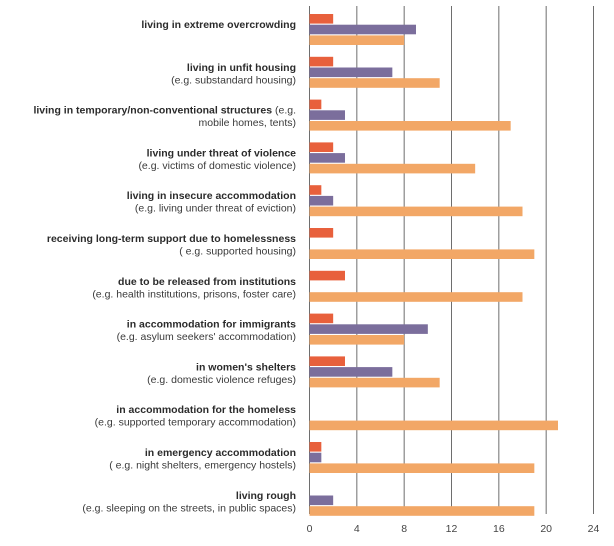 This screenshot has width=614, height=546. I want to click on x-tick-label: 4, so click(357, 529).